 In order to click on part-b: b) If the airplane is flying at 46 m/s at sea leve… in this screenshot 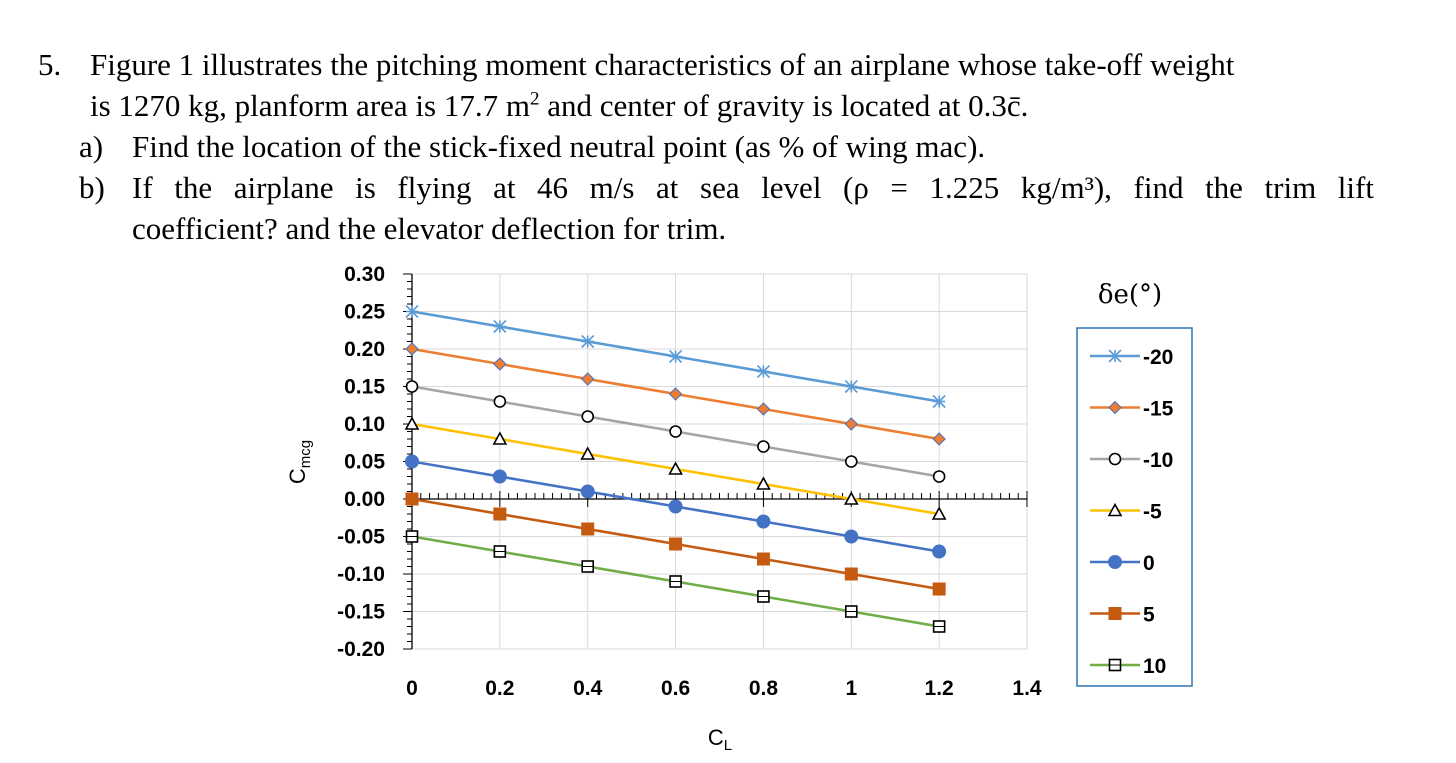, I will do `click(718, 187)`.